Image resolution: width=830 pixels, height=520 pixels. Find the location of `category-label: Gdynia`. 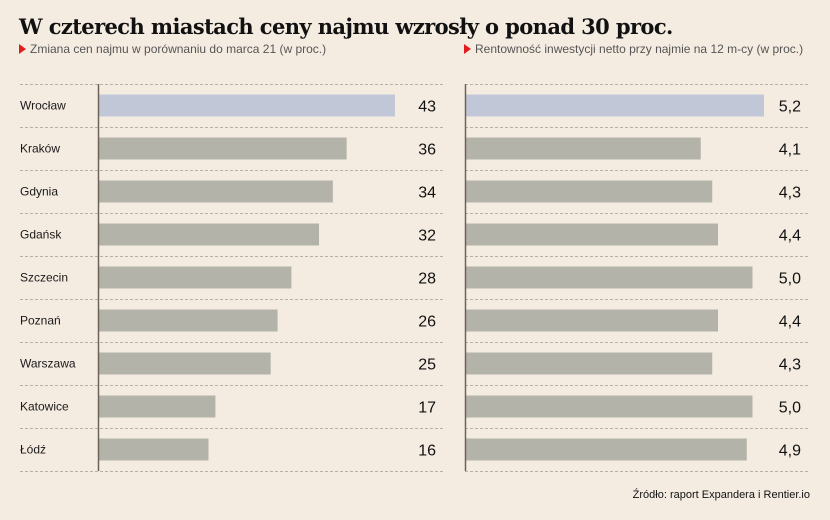

category-label: Gdynia is located at coordinates (39, 192).